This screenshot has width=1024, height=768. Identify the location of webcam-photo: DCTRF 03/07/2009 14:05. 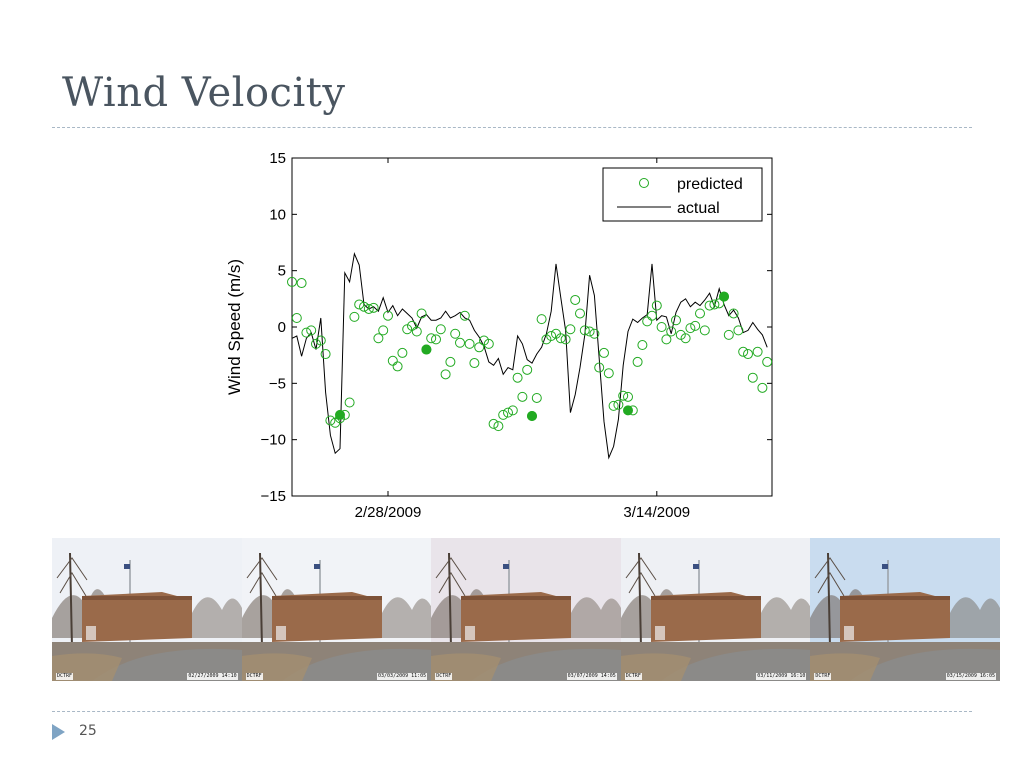
(526, 609).